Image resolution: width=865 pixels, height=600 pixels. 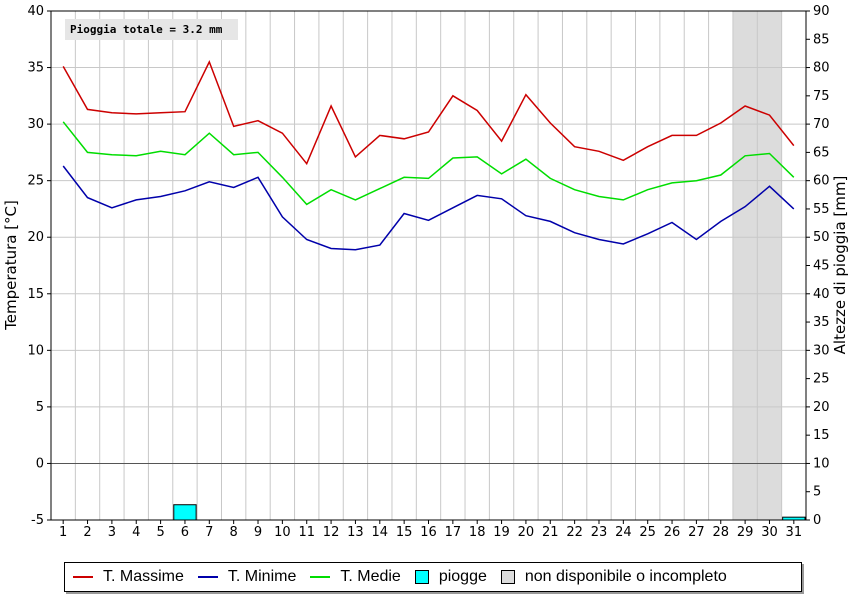 I want to click on x-tick-label: 5, so click(x=160, y=532).